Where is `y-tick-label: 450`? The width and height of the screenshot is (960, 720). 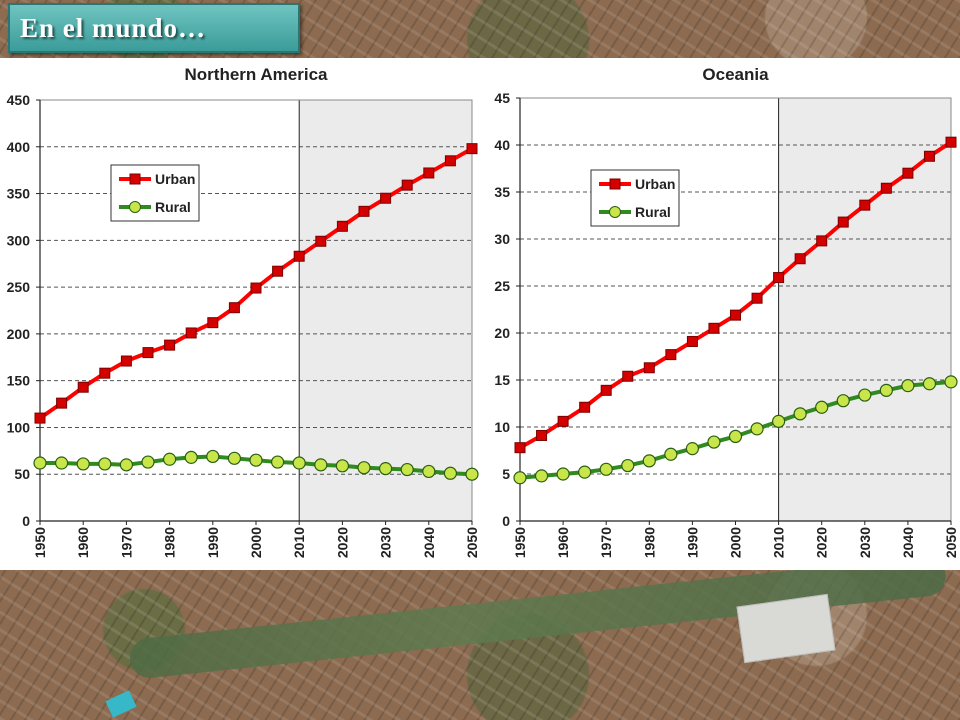
y-tick-label: 450 is located at coordinates (19, 100).